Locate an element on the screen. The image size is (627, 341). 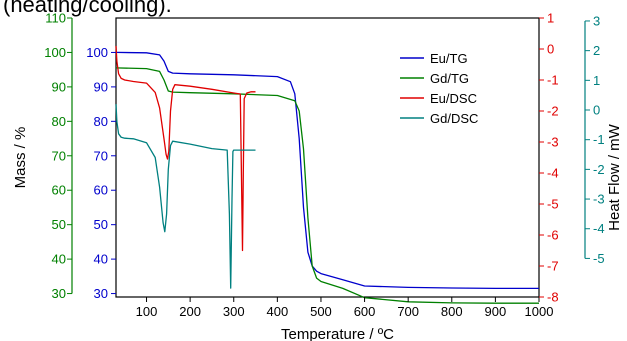
y-axis-heat-red-tick-label-4: -3 is located at coordinates (553, 142).